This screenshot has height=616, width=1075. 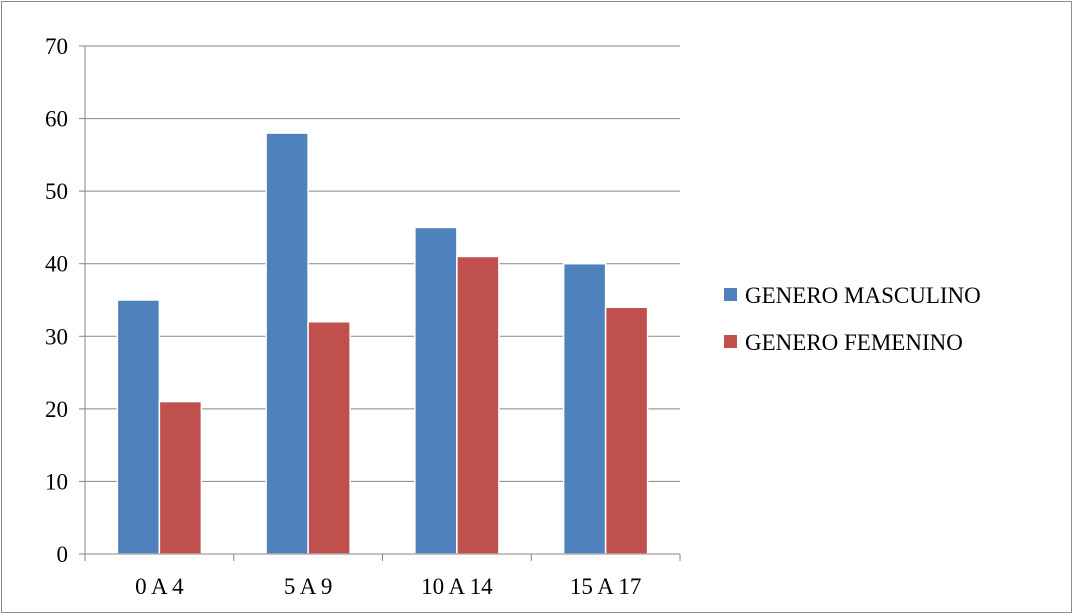 What do you see at coordinates (56, 300) in the screenshot?
I see `y-tick-labels: 0 10 20 30 40 50 60 70` at bounding box center [56, 300].